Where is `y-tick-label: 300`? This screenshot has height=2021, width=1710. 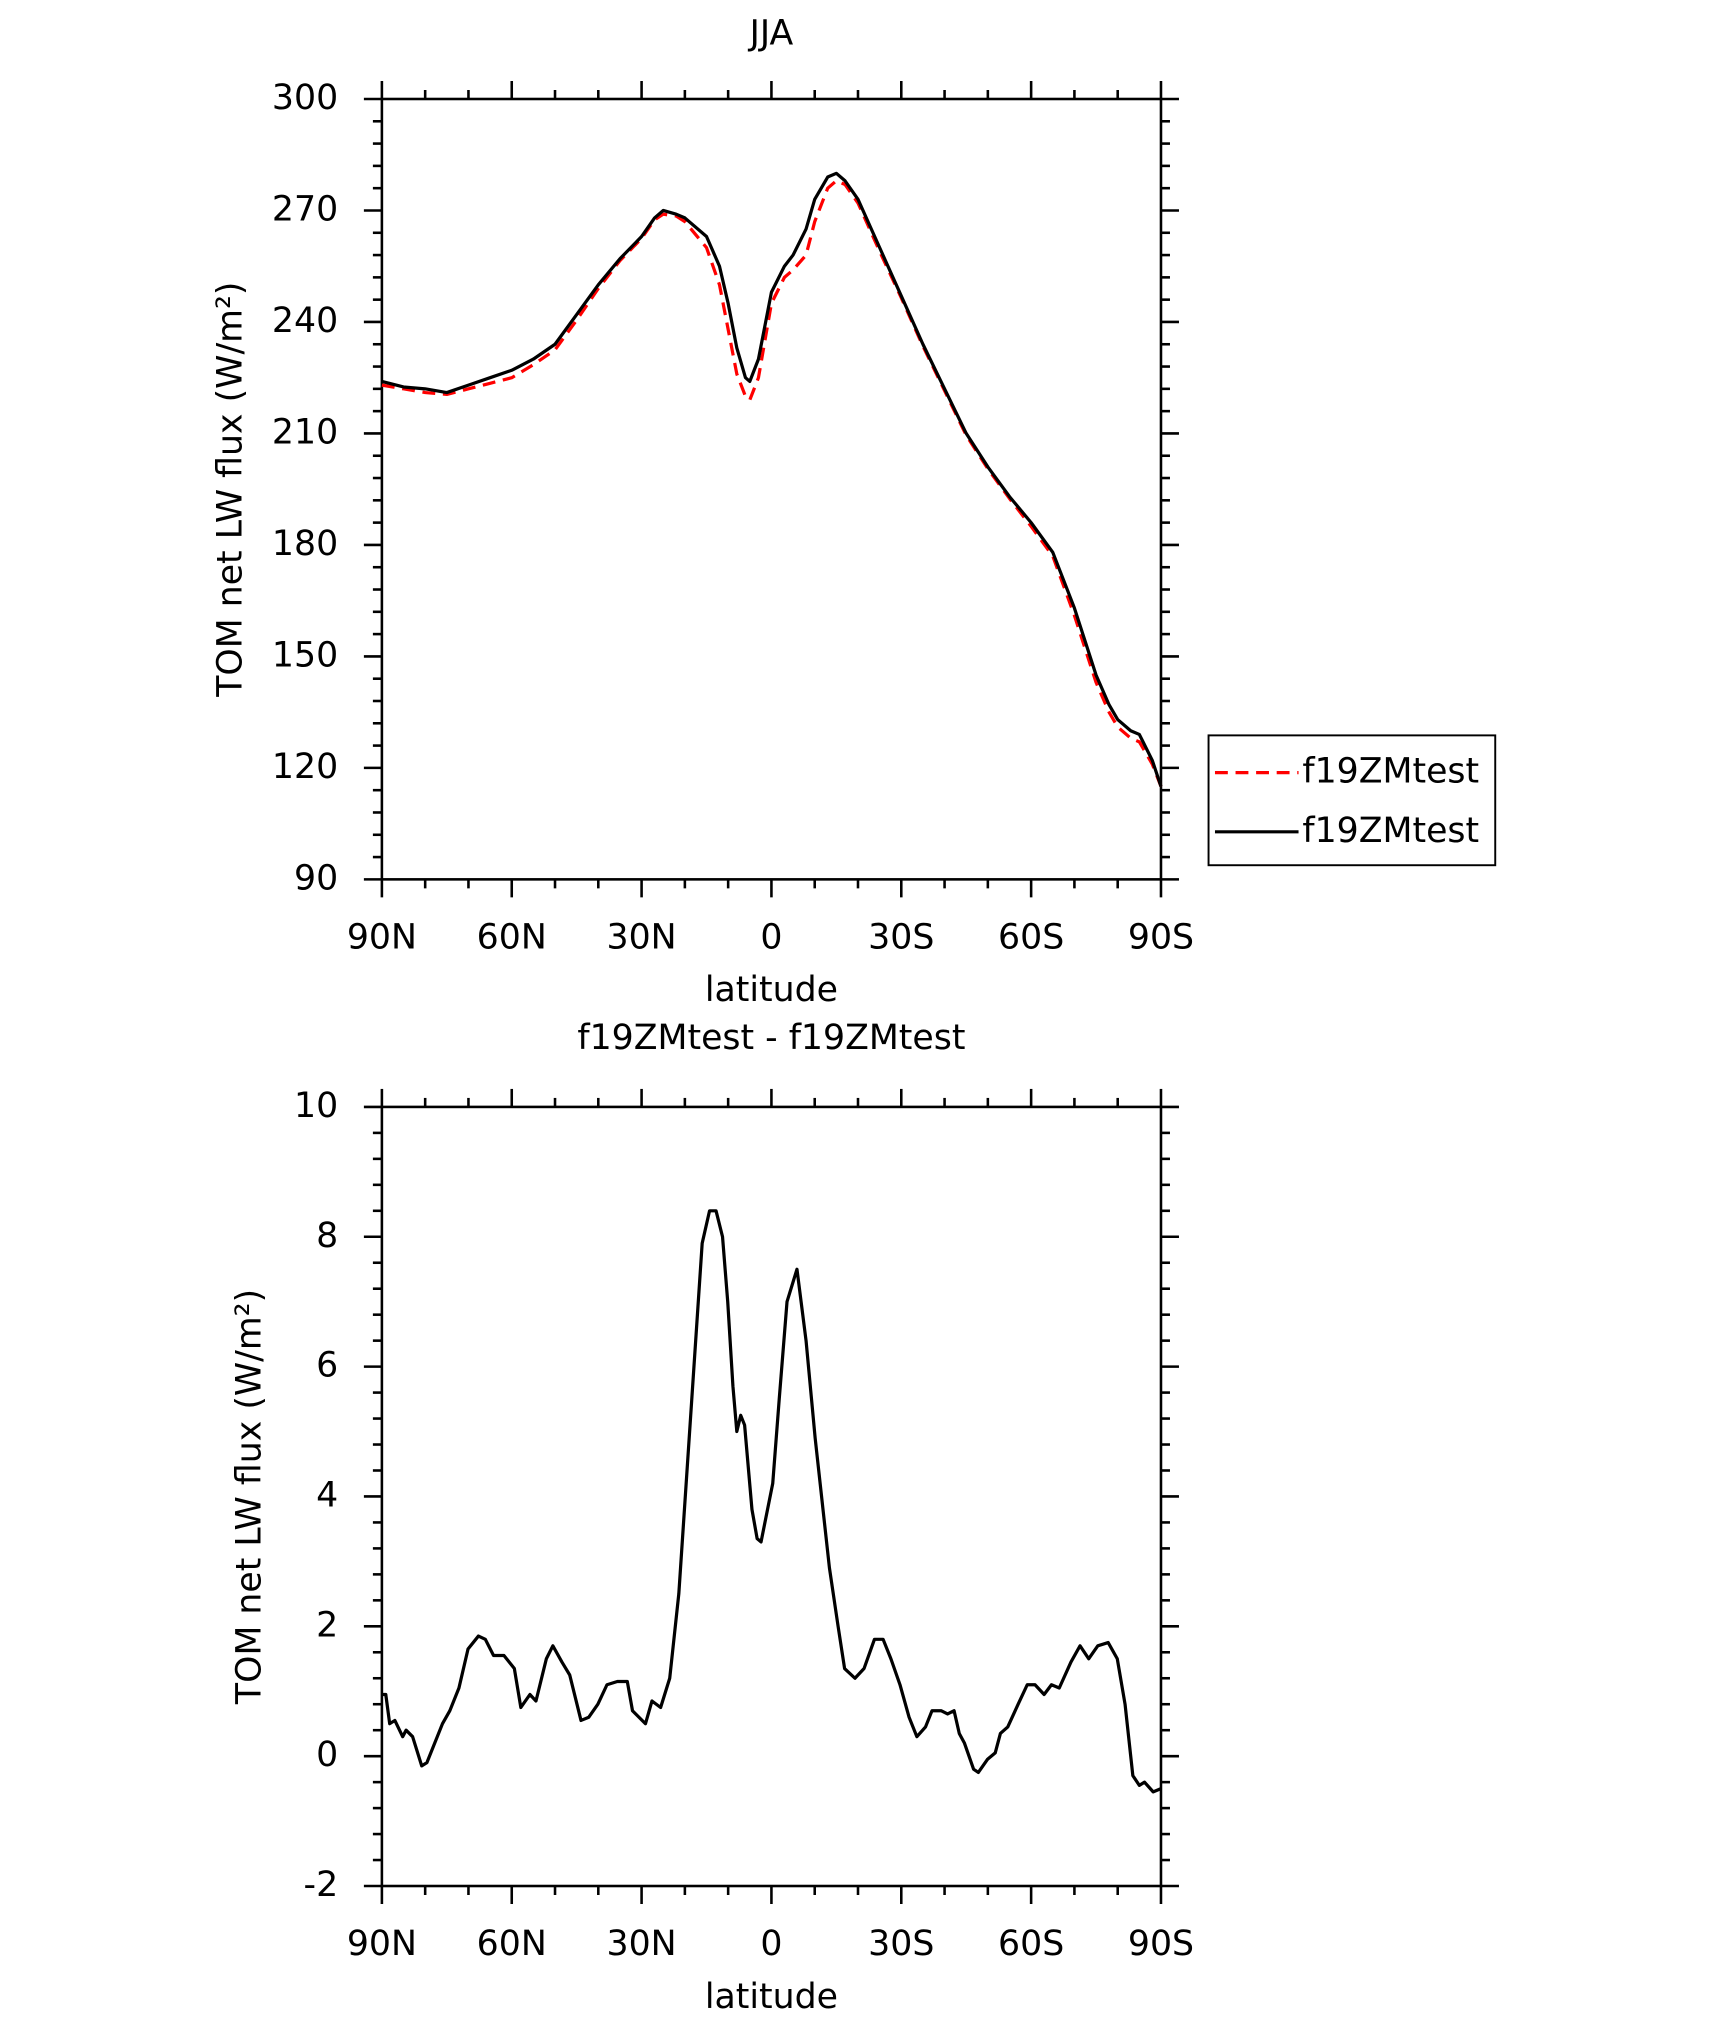
y-tick-label: 300 is located at coordinates (305, 98).